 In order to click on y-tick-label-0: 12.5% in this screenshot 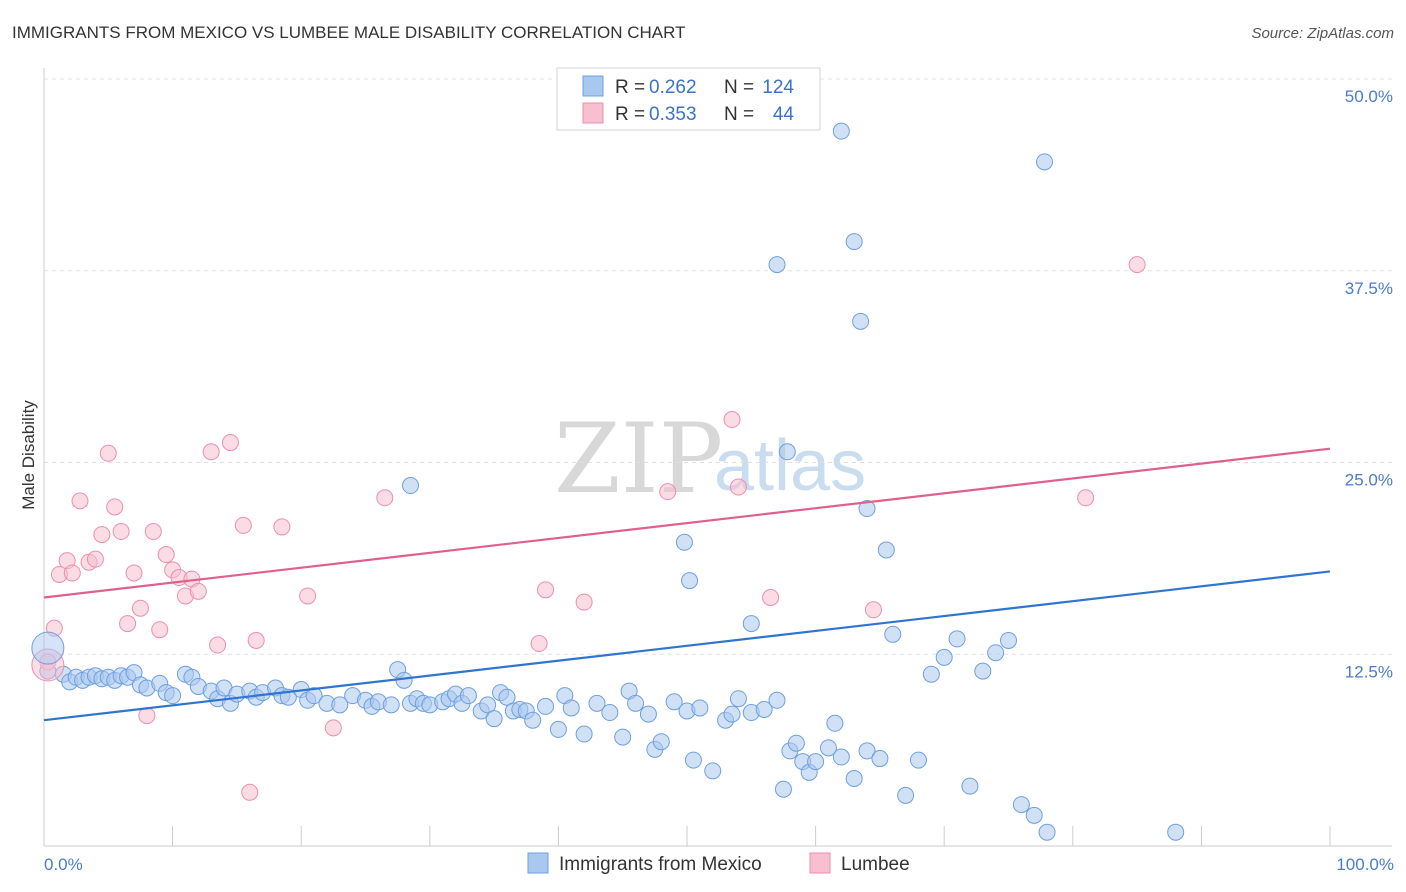, I will do `click(1369, 671)`.